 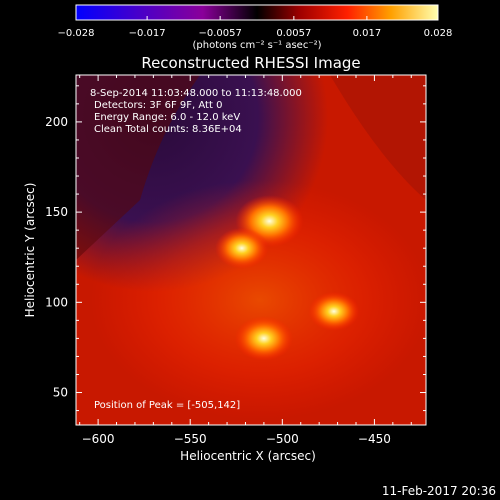 What do you see at coordinates (147, 33) in the screenshot?
I see `colorbar-tick-label: −0.017` at bounding box center [147, 33].